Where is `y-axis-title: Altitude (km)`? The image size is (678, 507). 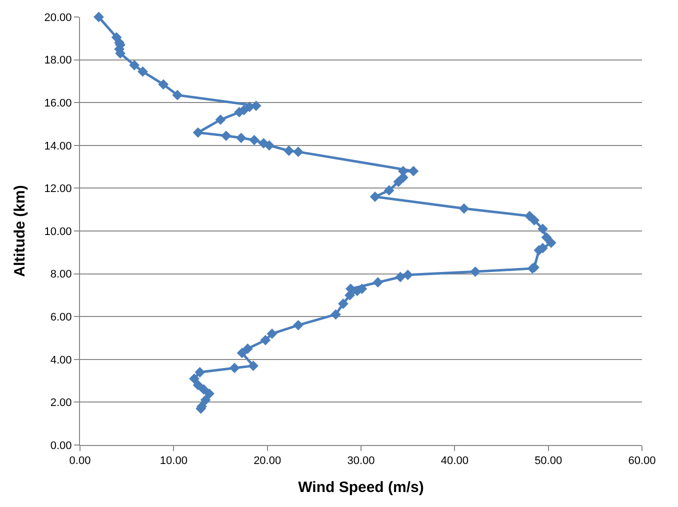
y-axis-title: Altitude (km) is located at coordinates (20, 231).